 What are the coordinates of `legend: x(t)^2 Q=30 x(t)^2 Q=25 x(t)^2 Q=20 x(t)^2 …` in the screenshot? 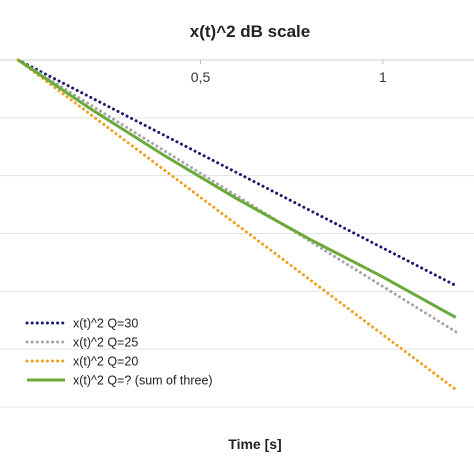 It's located at (119, 352).